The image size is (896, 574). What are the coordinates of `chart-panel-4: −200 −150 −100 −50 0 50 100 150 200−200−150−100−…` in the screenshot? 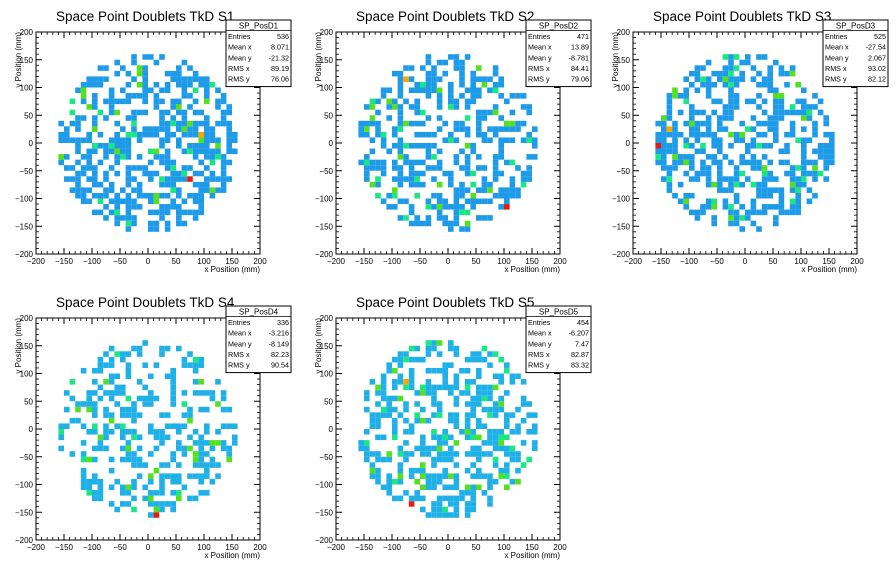 It's located at (153, 427).